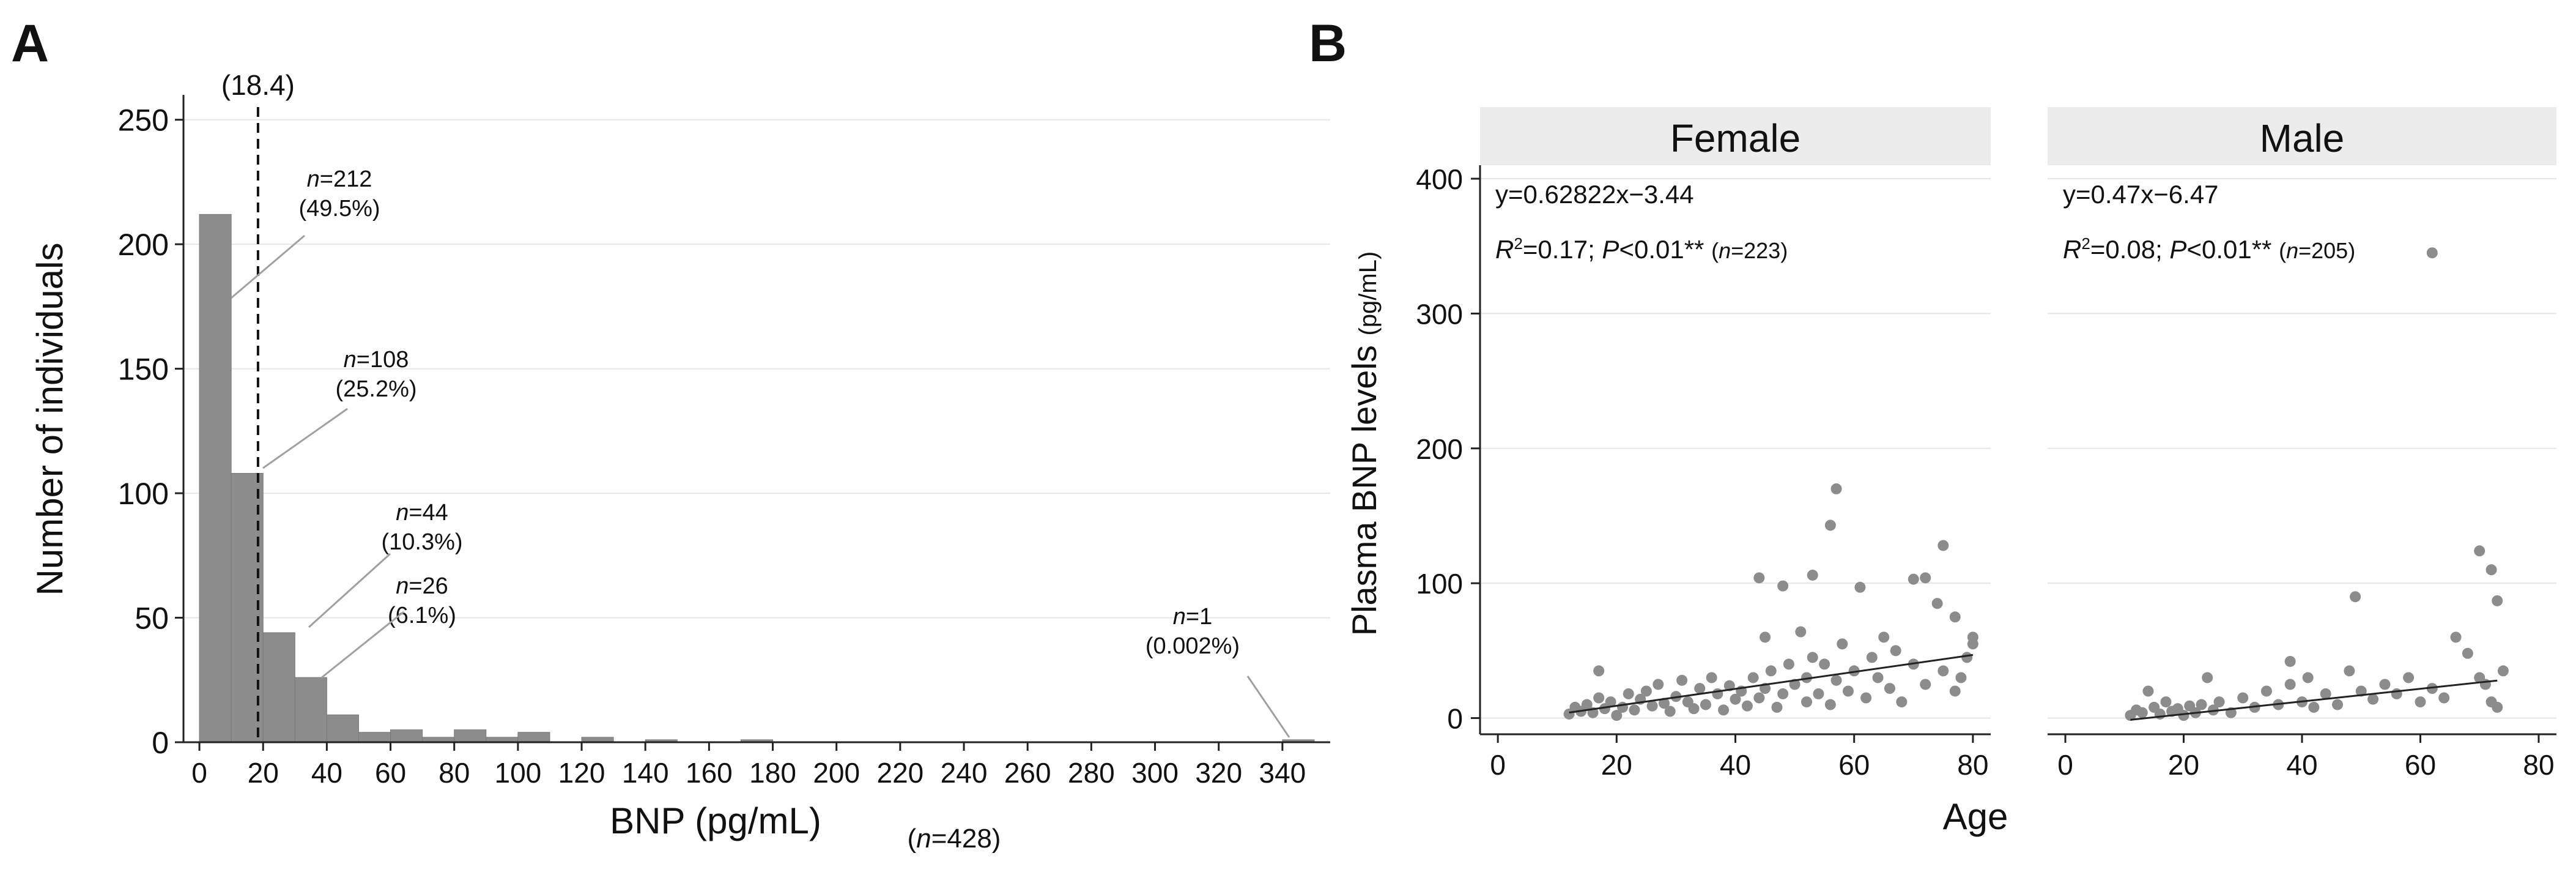  Describe the element at coordinates (1439, 314) in the screenshot. I see `y-tick-label: 300` at that location.